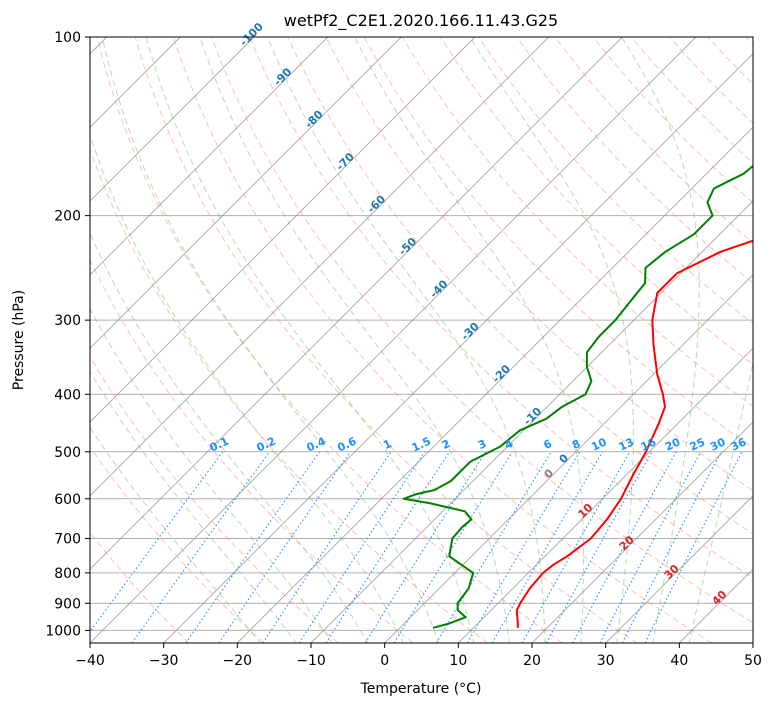 Image resolution: width=775 pixels, height=708 pixels. I want to click on y-tick-label: 800, so click(67, 574).